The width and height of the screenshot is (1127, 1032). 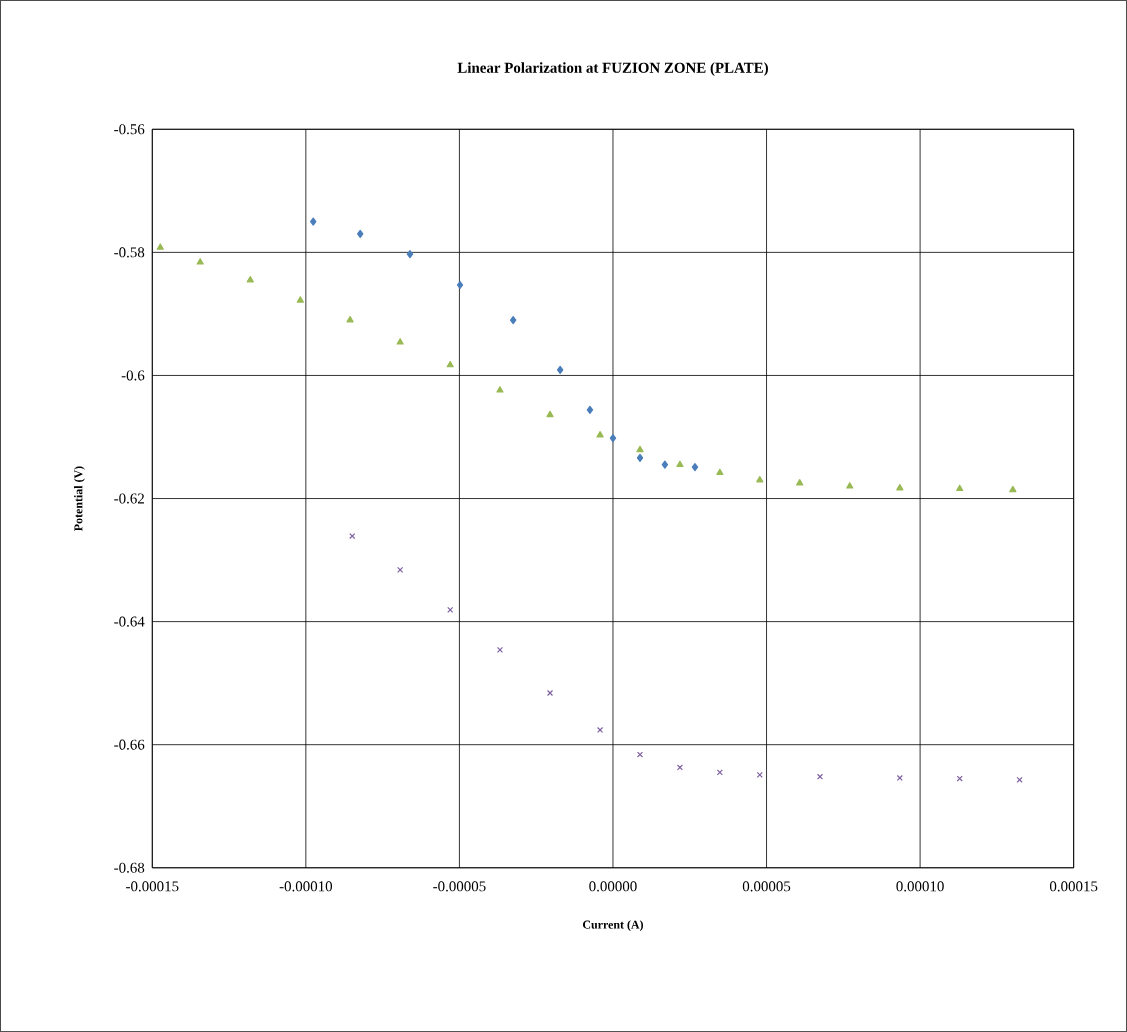 What do you see at coordinates (129, 867) in the screenshot?
I see `y-tick-label: -0.68` at bounding box center [129, 867].